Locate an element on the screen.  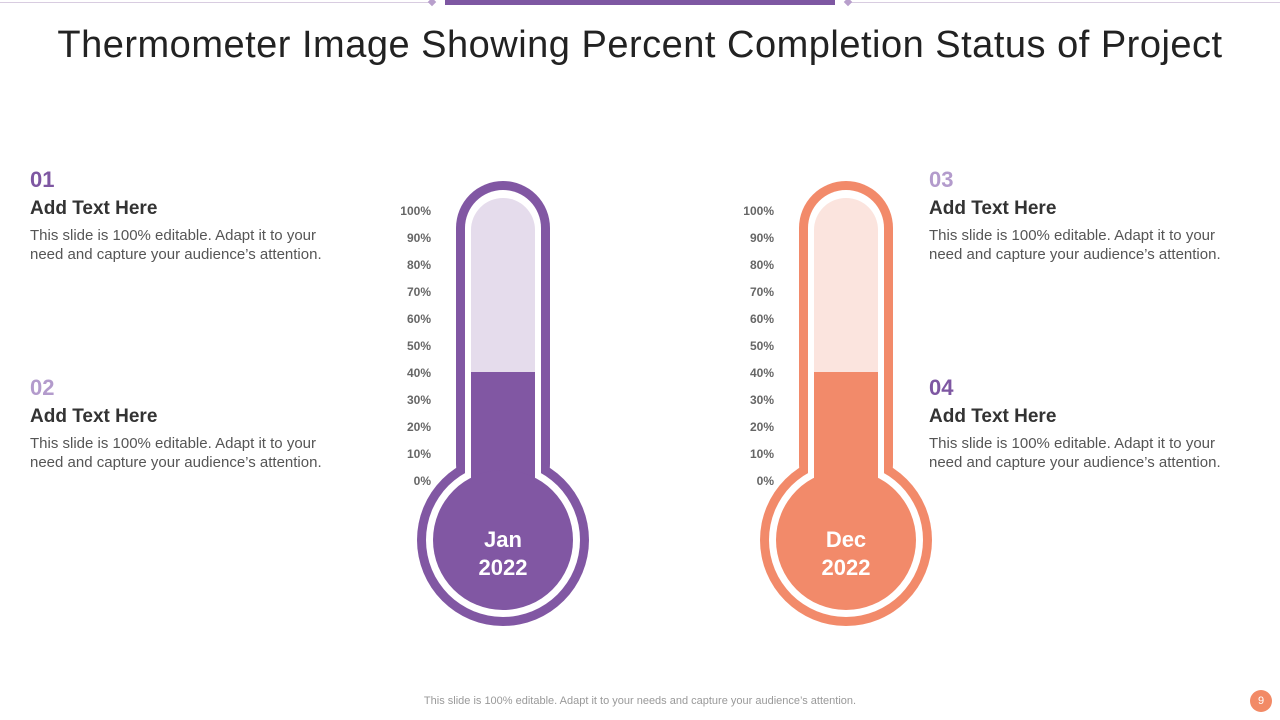
thermometer-jan: Jan 2022 100% 90% 80% 70% 60% 50% 40% 30% 20% 10% 0% is located at coordinates (494, 403).